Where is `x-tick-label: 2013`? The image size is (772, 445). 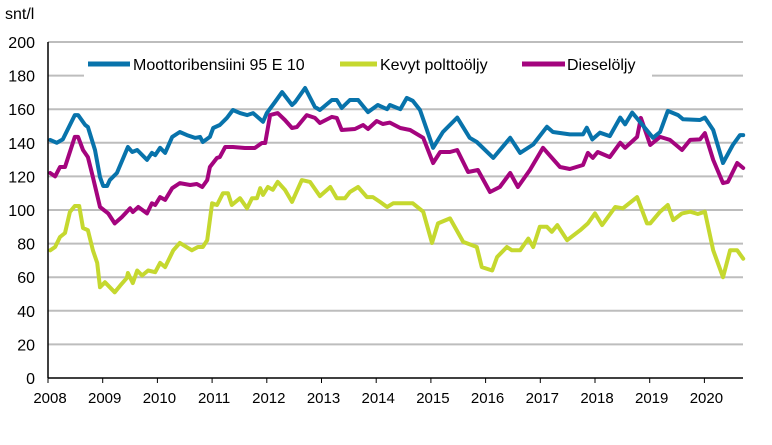 x-tick-label: 2013 is located at coordinates (323, 398).